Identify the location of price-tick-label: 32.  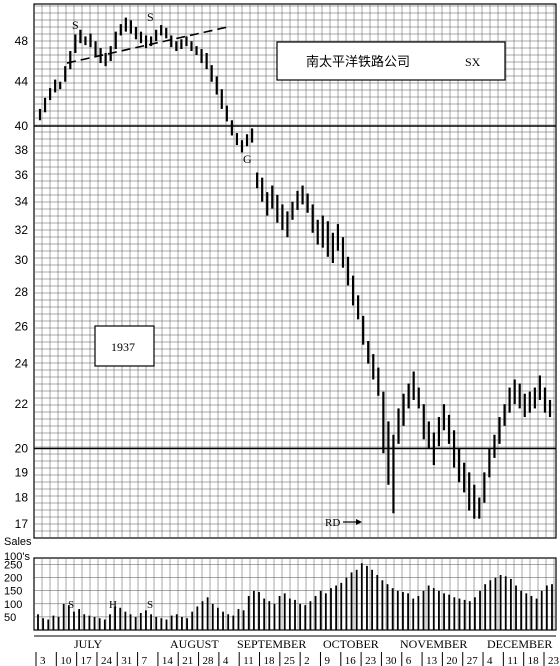
(22, 230).